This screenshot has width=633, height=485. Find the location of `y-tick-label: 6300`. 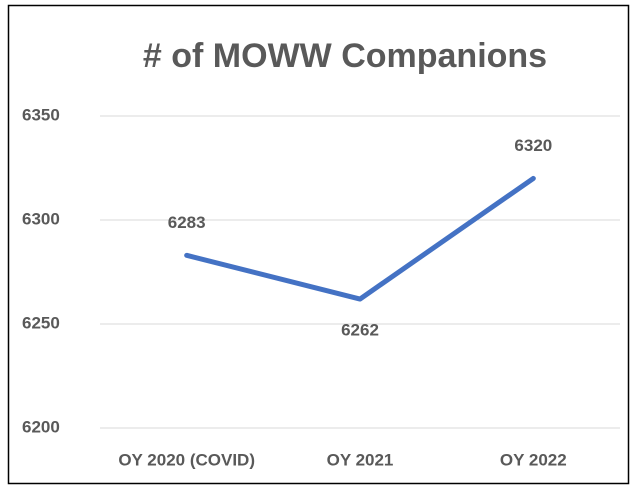

y-tick-label: 6300 is located at coordinates (41, 218).